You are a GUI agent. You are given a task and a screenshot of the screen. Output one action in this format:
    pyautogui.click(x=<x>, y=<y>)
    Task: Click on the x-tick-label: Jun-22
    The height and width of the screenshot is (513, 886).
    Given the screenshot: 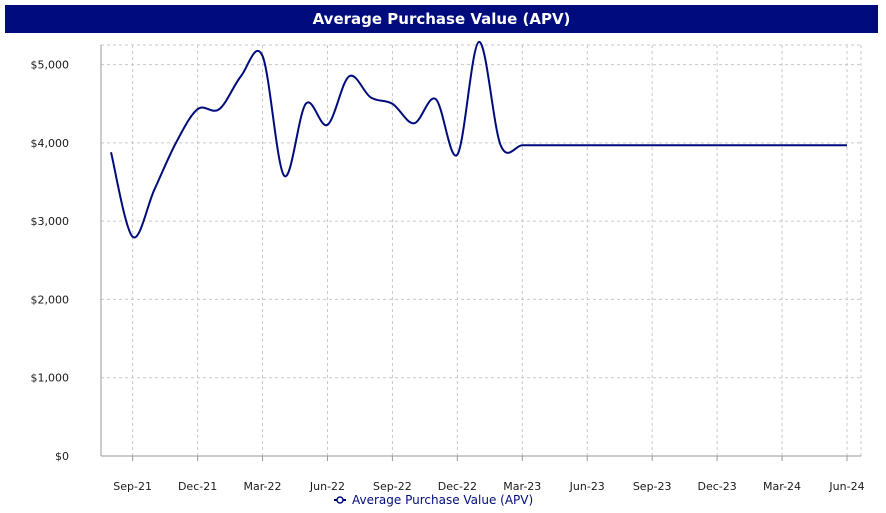 What is the action you would take?
    pyautogui.click(x=327, y=486)
    